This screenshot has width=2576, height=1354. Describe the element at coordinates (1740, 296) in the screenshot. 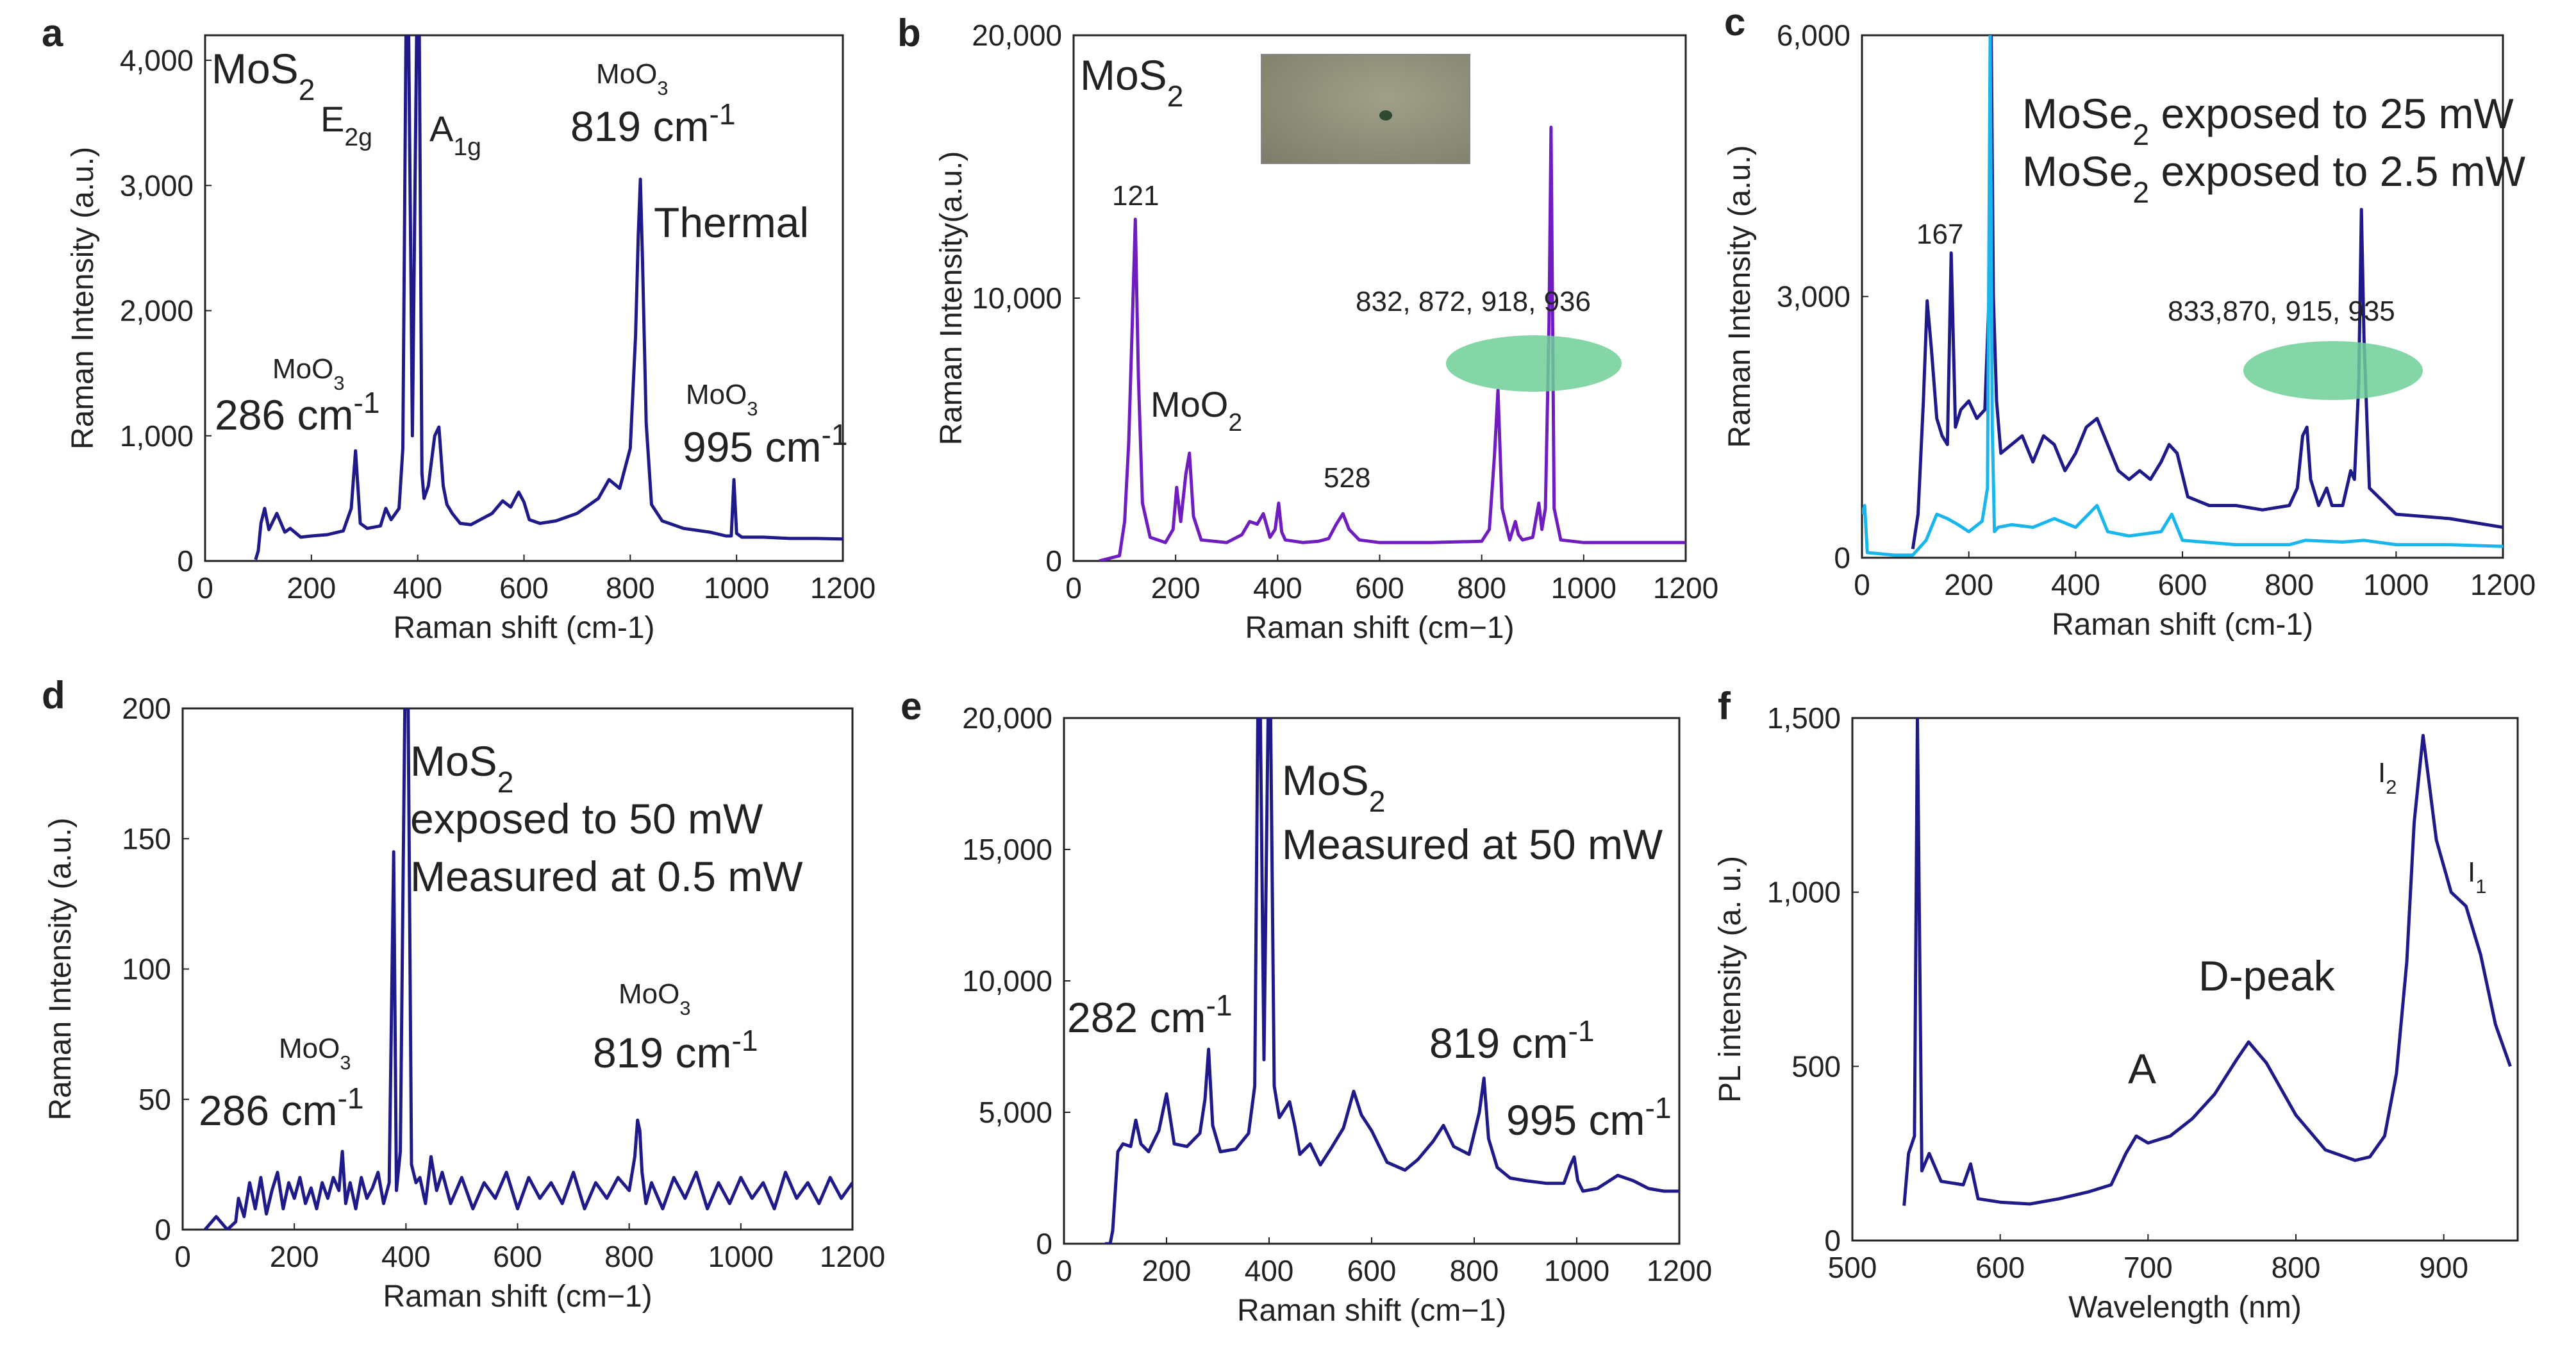

I see `panel-c-y-axis-label: Raman Intensity (a.u.)` at that location.